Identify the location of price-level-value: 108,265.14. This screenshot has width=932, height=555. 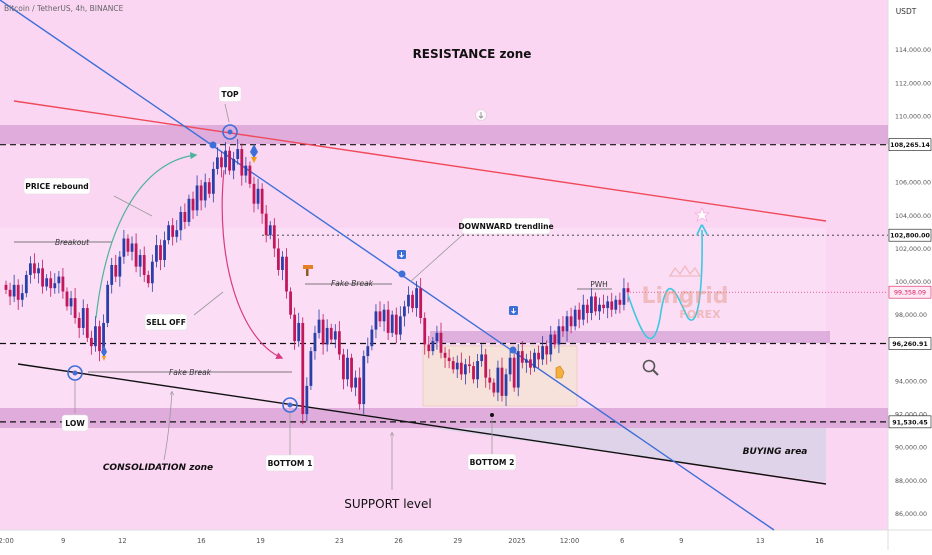
(910, 145).